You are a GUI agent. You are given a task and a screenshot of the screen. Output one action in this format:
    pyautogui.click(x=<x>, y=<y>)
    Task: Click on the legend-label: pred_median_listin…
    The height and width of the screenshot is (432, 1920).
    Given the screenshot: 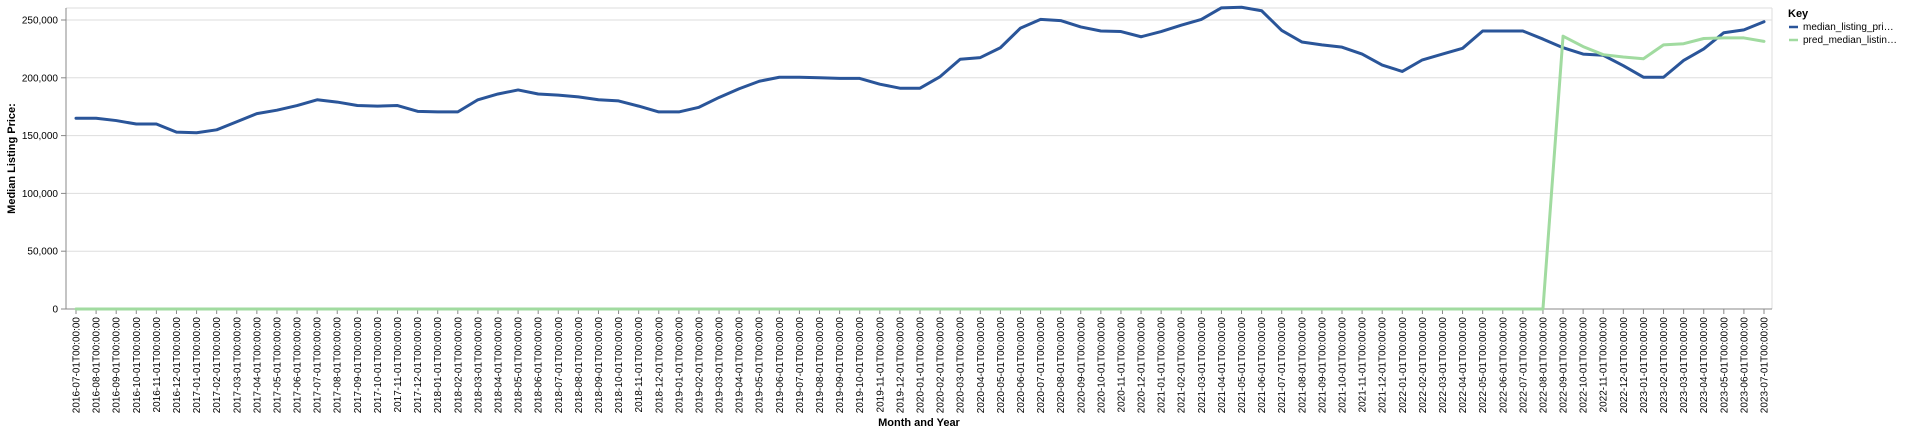 What is the action you would take?
    pyautogui.click(x=1850, y=40)
    